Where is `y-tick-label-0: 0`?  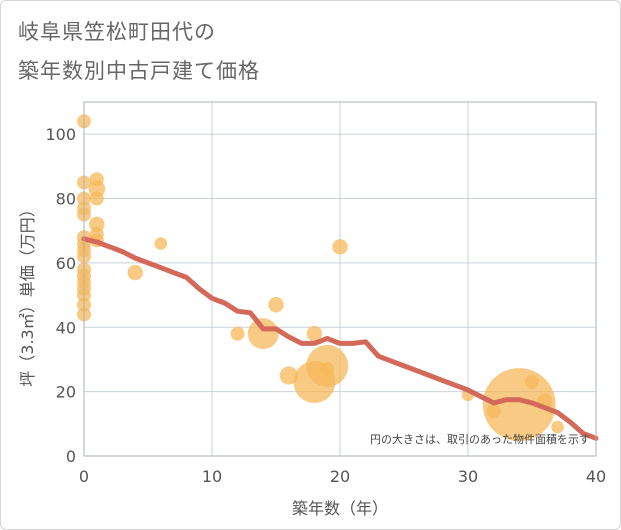
y-tick-label-0: 0 is located at coordinates (71, 456).